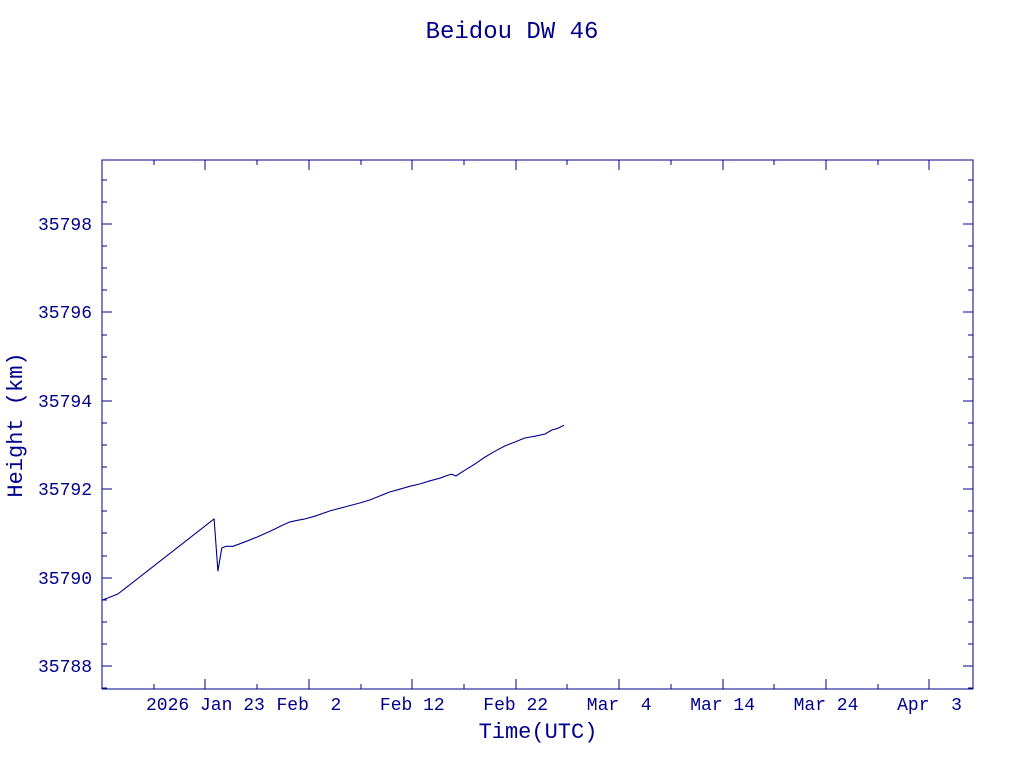 The width and height of the screenshot is (1024, 768). What do you see at coordinates (412, 706) in the screenshot?
I see `x-tick-label: Feb 12` at bounding box center [412, 706].